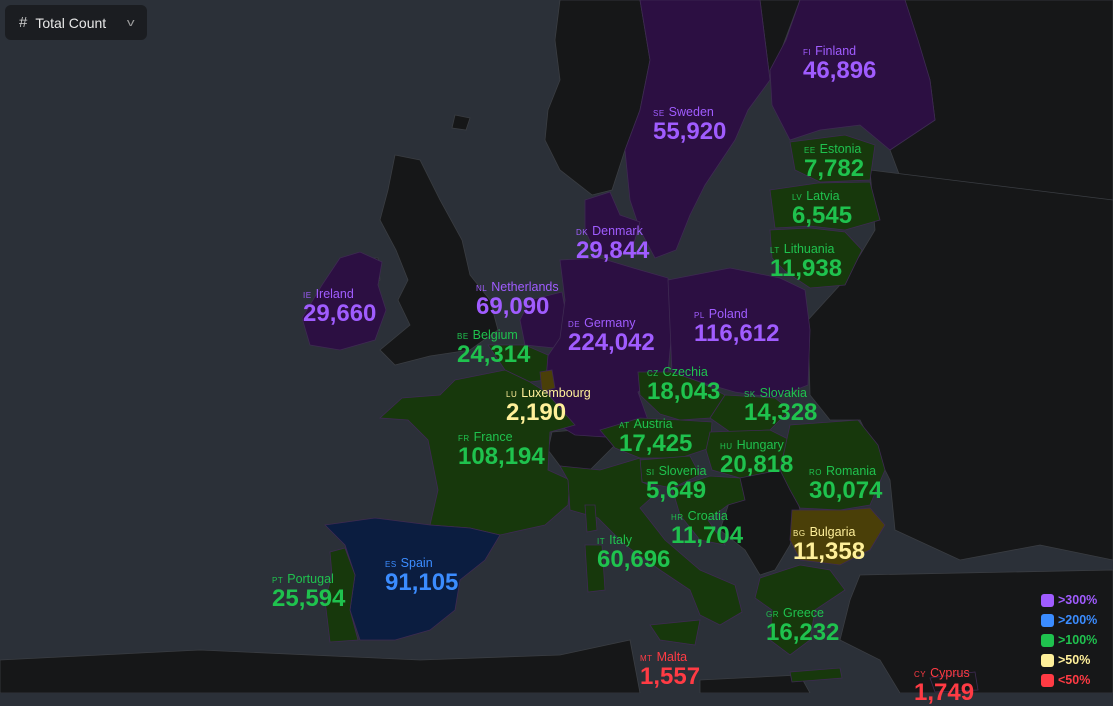 Image resolution: width=1113 pixels, height=706 pixels. Describe the element at coordinates (829, 532) in the screenshot. I see `country-name-row: BG Bulgaria` at that location.